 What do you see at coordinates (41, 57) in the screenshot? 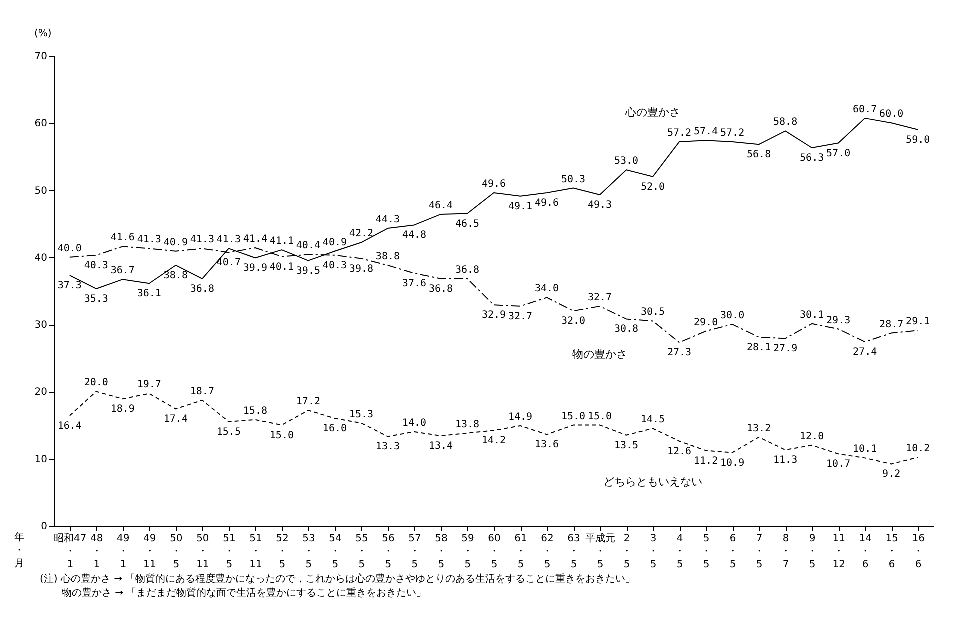
I see `y-tick-label: 70` at bounding box center [41, 57].